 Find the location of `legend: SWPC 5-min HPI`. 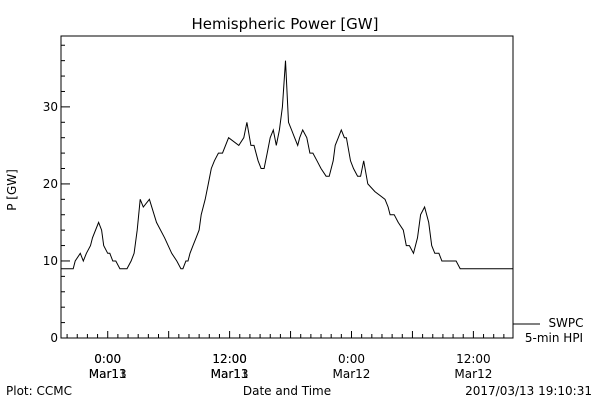

legend: SWPC 5-min HPI is located at coordinates (548, 330).